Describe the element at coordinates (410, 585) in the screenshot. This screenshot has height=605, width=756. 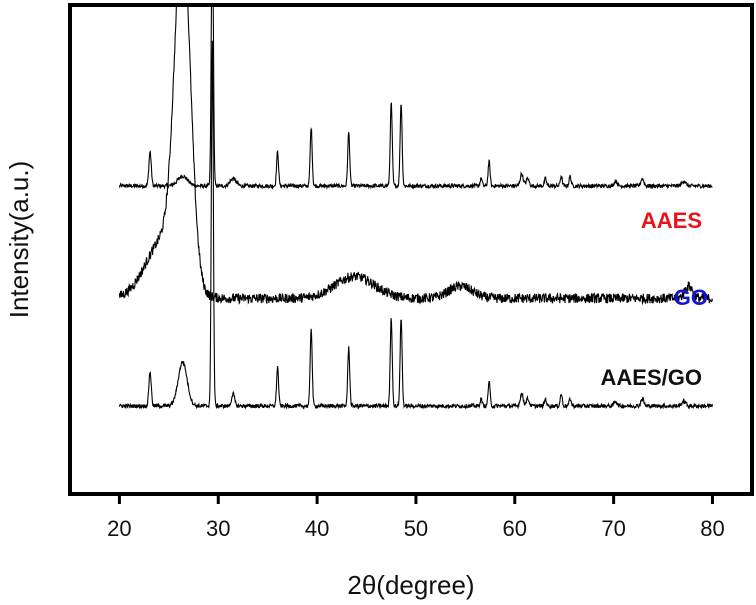
I see `x-axis-title: 2θ(degree)` at that location.